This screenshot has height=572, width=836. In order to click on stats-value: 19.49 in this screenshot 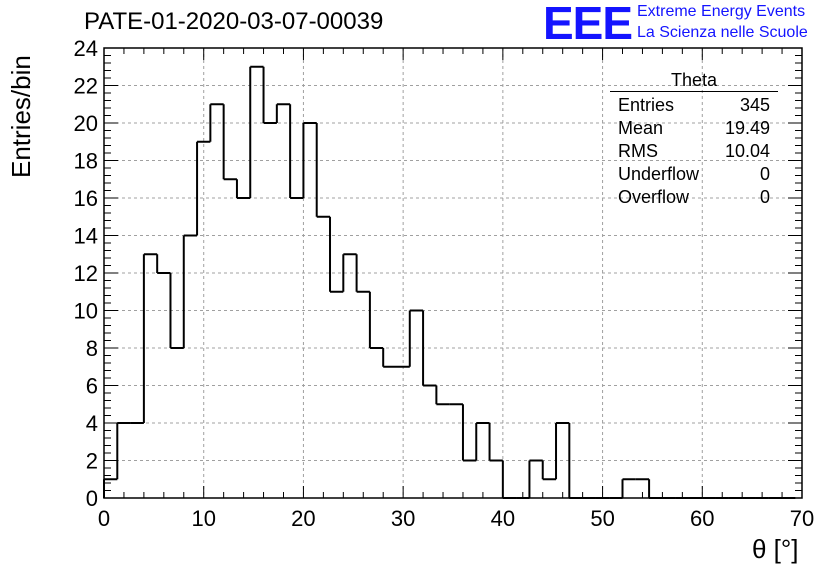, I will do `click(747, 128)`.